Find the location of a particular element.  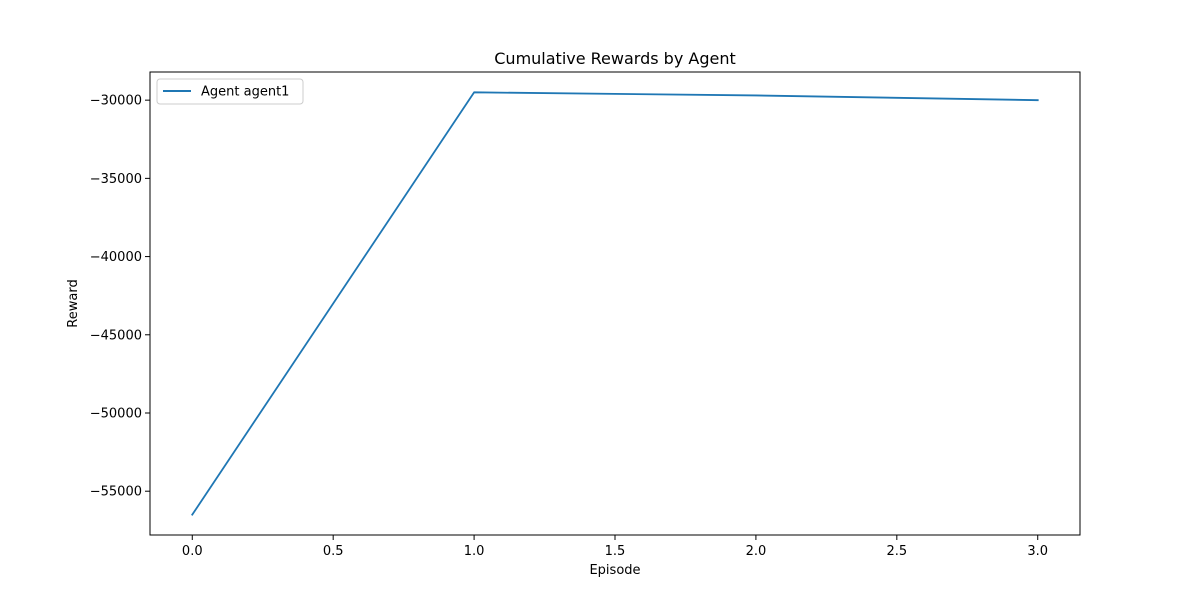

y-axis-label: Reward is located at coordinates (73, 303).